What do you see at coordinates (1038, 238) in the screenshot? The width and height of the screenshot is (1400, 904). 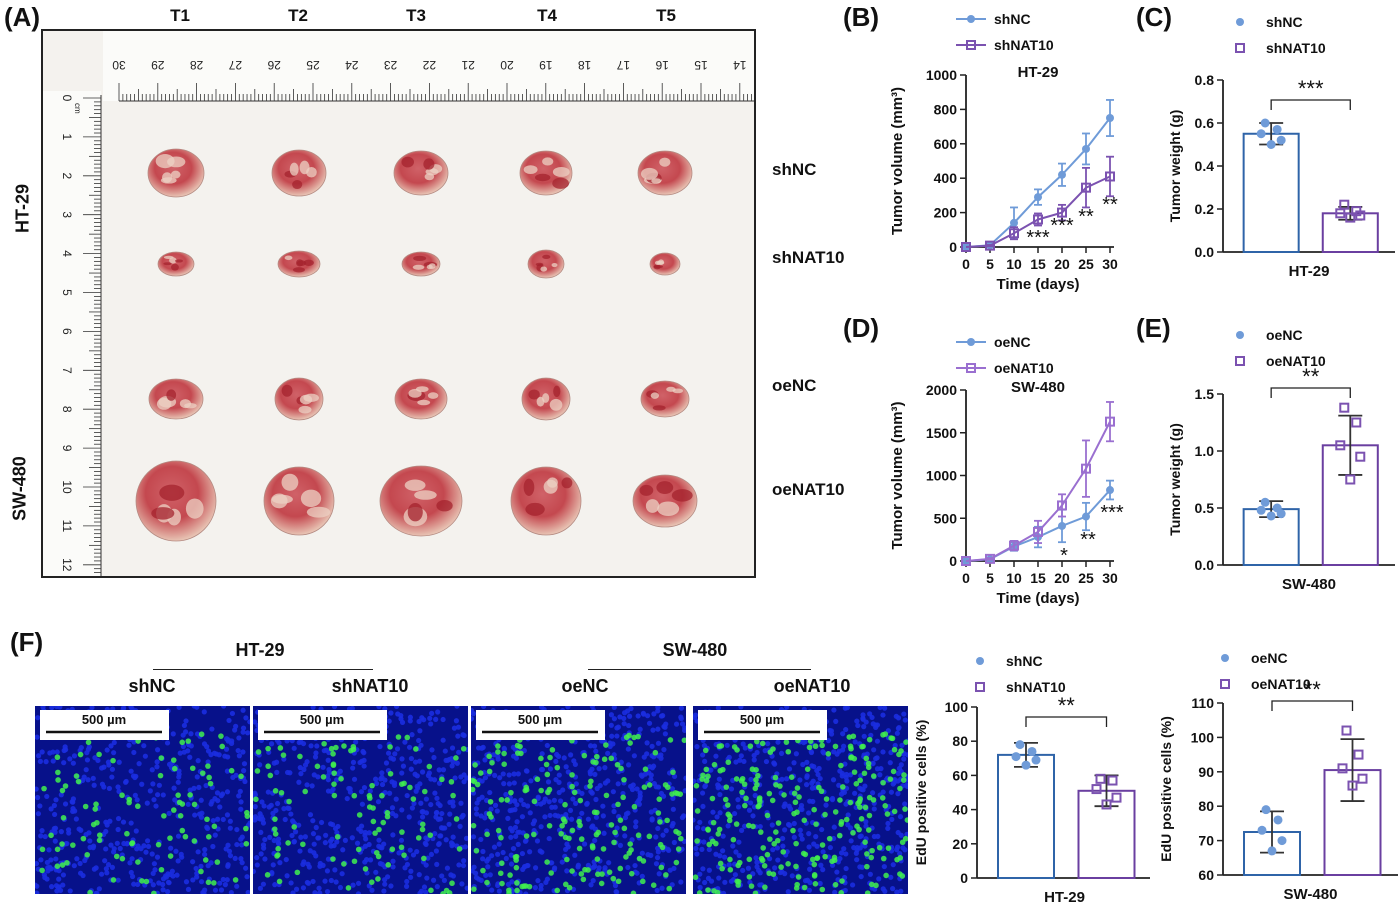 I see `significance-label: ***` at bounding box center [1038, 238].